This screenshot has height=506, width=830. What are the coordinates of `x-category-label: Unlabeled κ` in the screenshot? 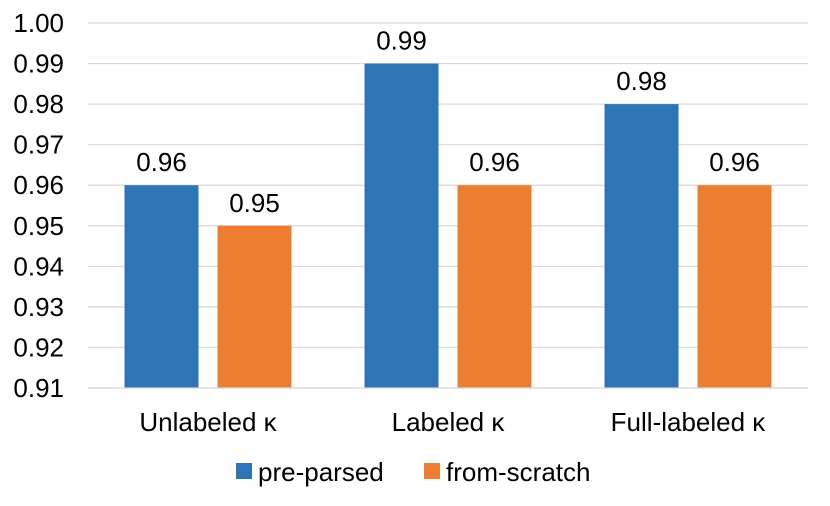 It's located at (208, 422).